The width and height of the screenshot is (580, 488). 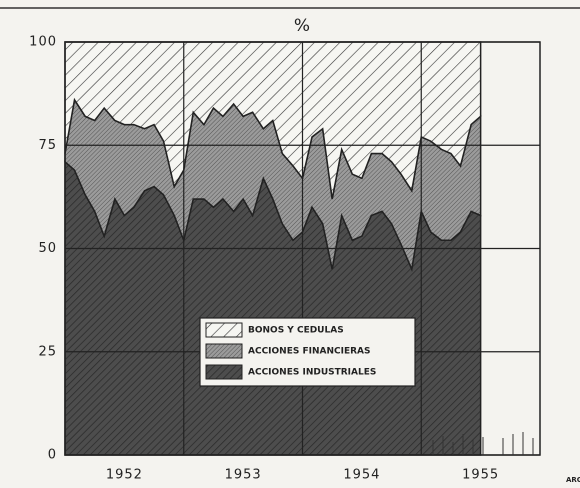 I want to click on y-tick-label: 25, so click(x=47, y=351).